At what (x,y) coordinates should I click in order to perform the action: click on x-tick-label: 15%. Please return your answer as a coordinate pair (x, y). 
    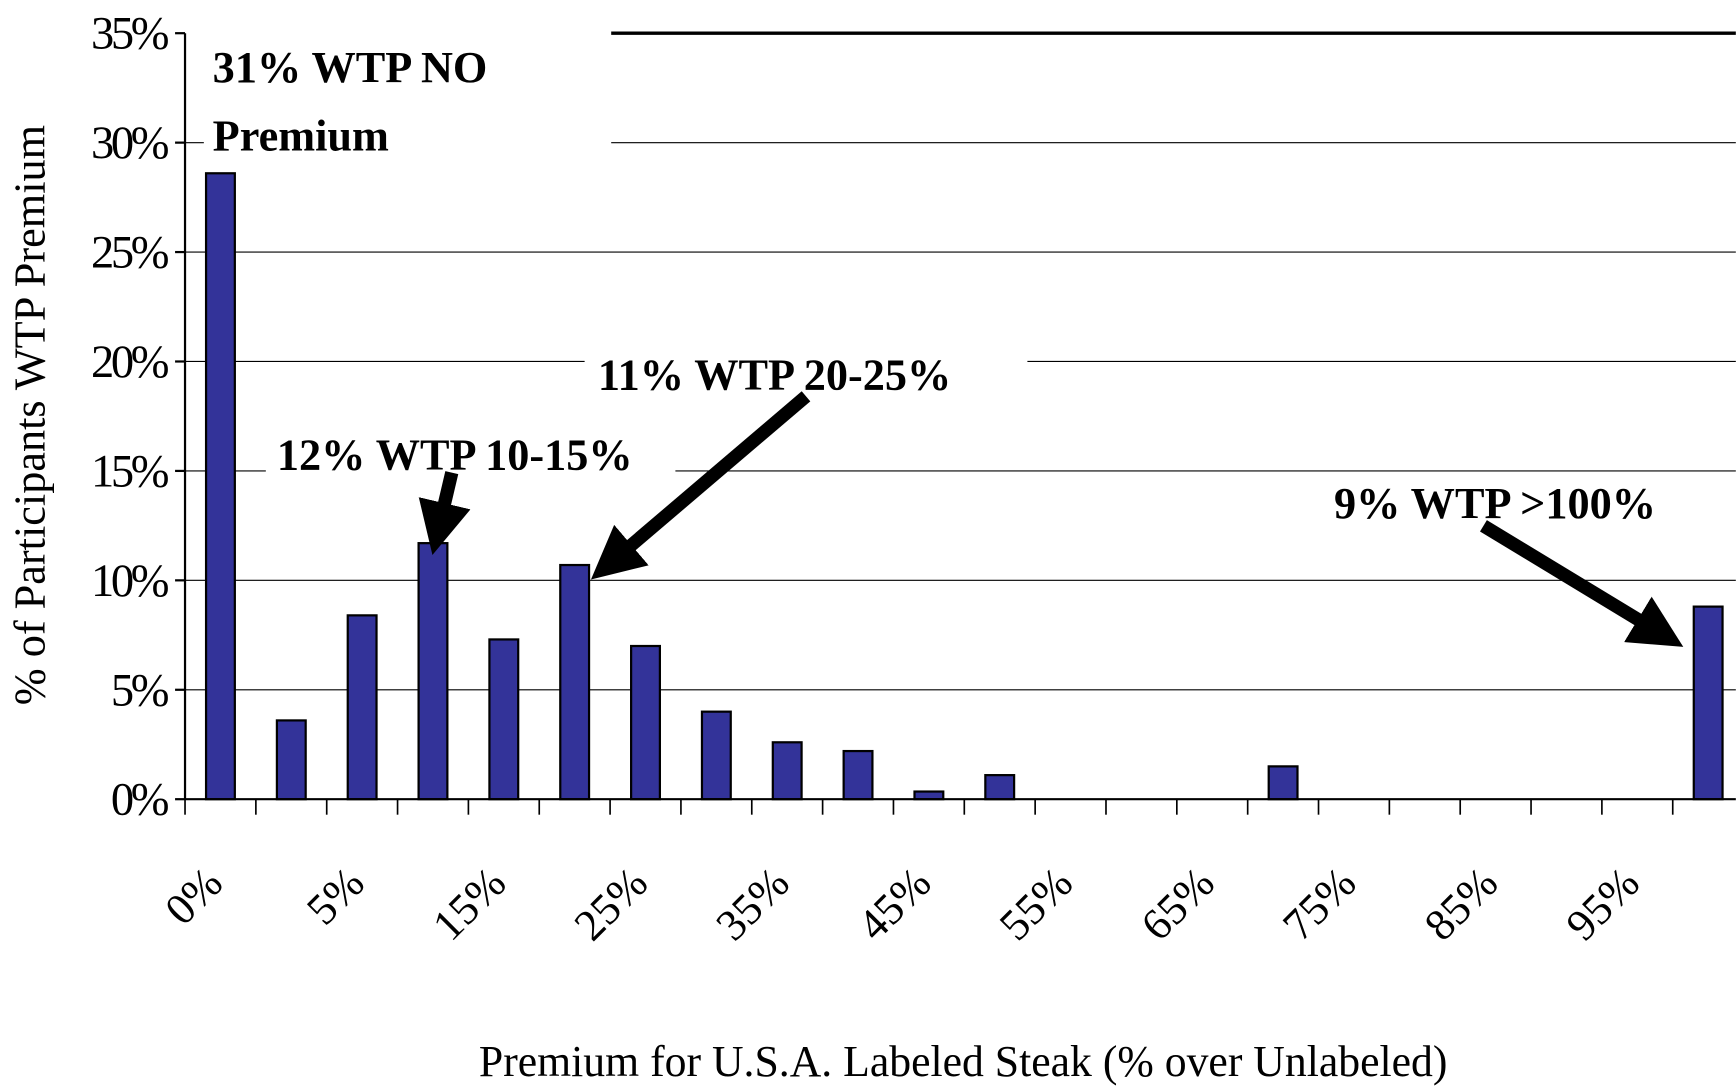
    Looking at the image, I should click on (469, 904).